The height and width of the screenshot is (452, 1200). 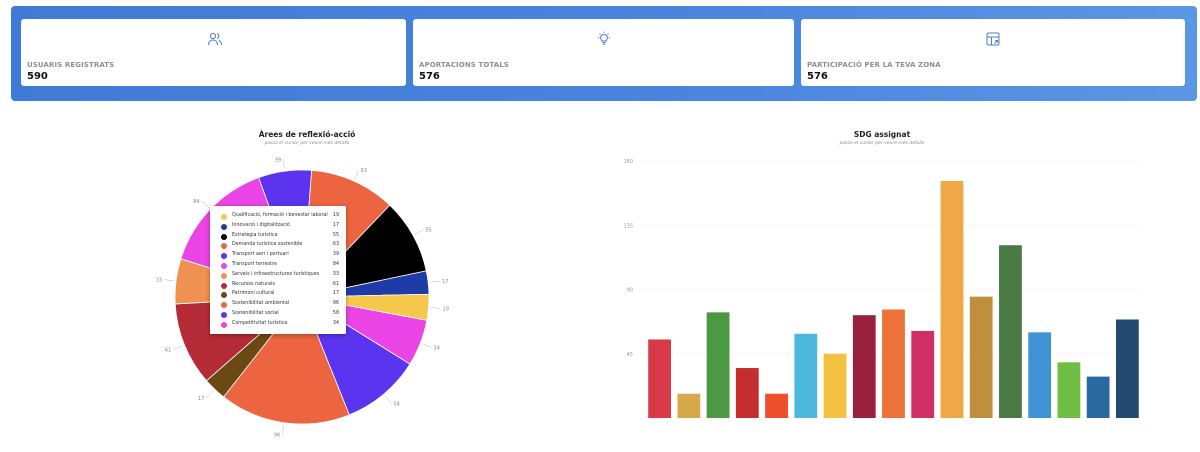 What do you see at coordinates (278, 266) in the screenshot?
I see `legend-item: Transport terrestre 84` at bounding box center [278, 266].